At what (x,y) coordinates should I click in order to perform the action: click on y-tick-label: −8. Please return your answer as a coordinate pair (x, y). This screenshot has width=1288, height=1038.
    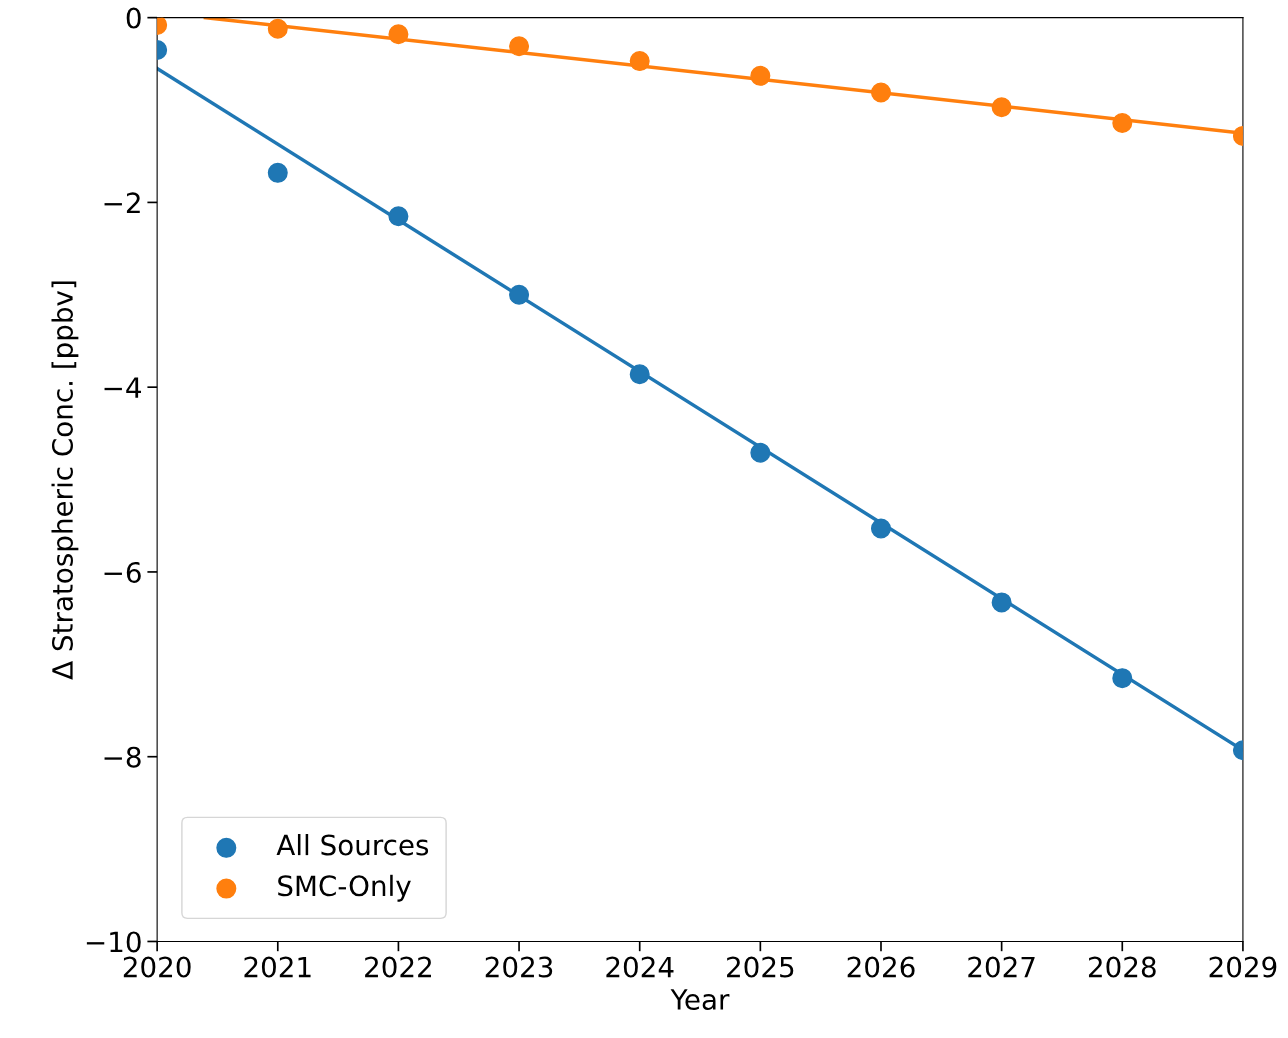
    Looking at the image, I should click on (122, 757).